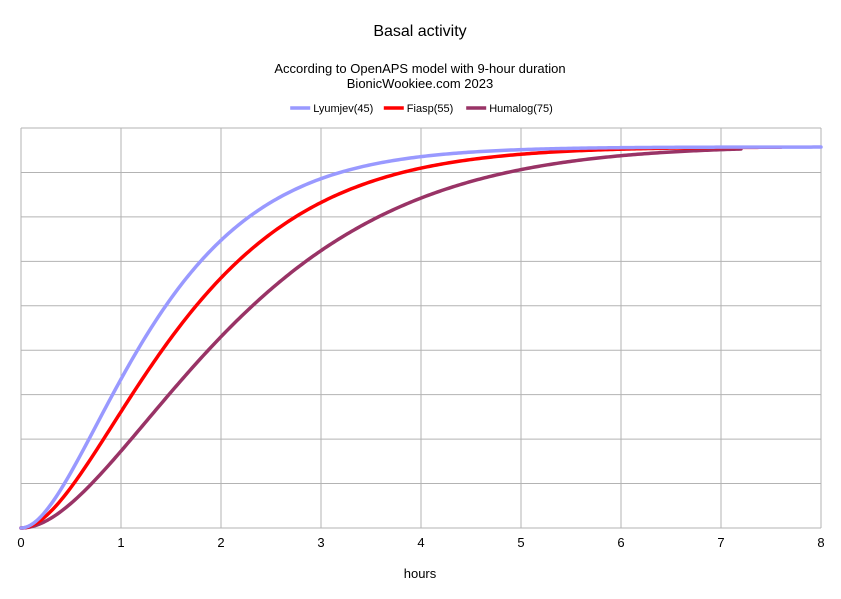 The height and width of the screenshot is (599, 841). Describe the element at coordinates (120, 542) in the screenshot. I see `x-tick-label: 1` at that location.